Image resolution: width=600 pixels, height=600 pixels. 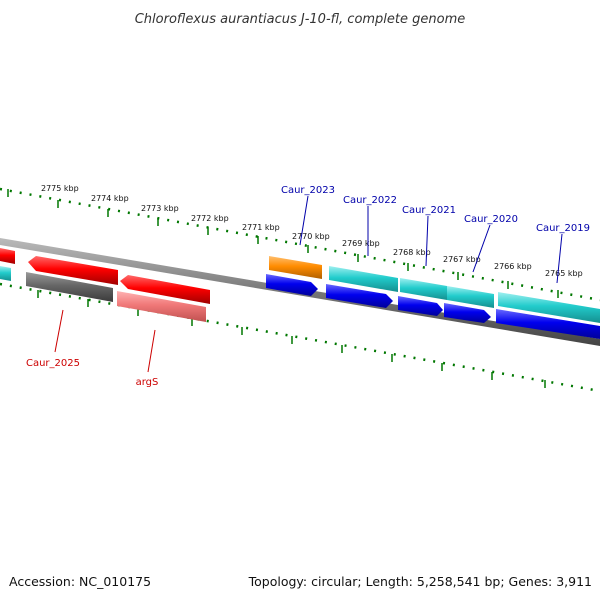 I want to click on forward-genes-right, so click(x=434, y=289).